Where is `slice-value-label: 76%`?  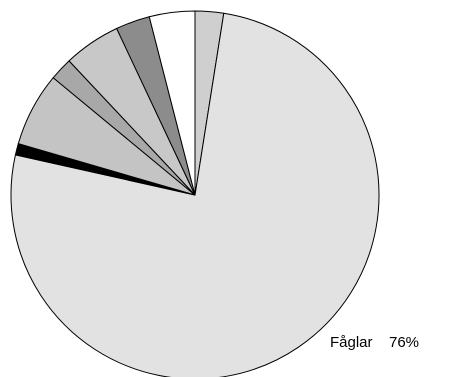
slice-value-label: 76% is located at coordinates (404, 342).